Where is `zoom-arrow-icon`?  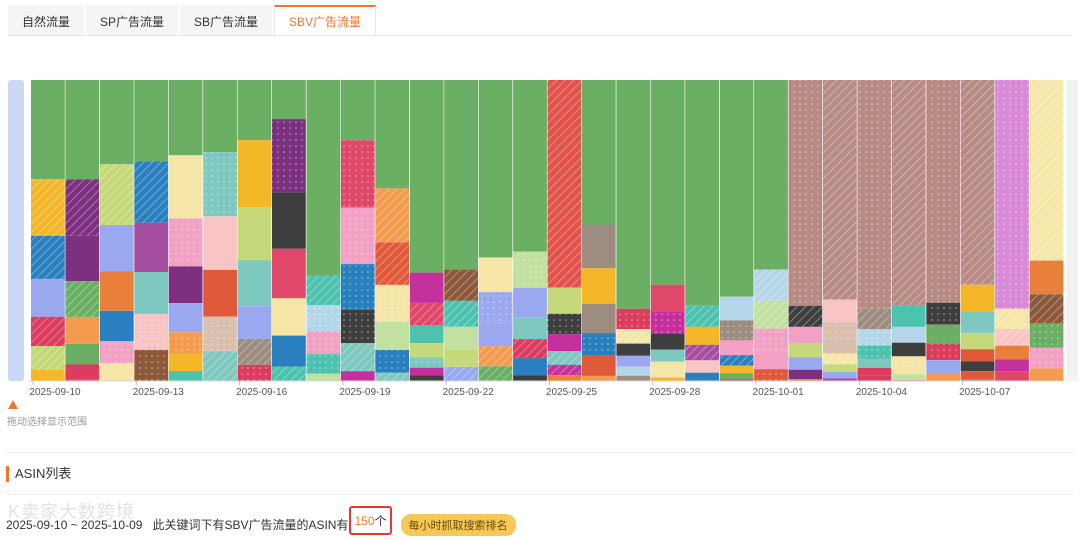
zoom-arrow-icon is located at coordinates (13, 404).